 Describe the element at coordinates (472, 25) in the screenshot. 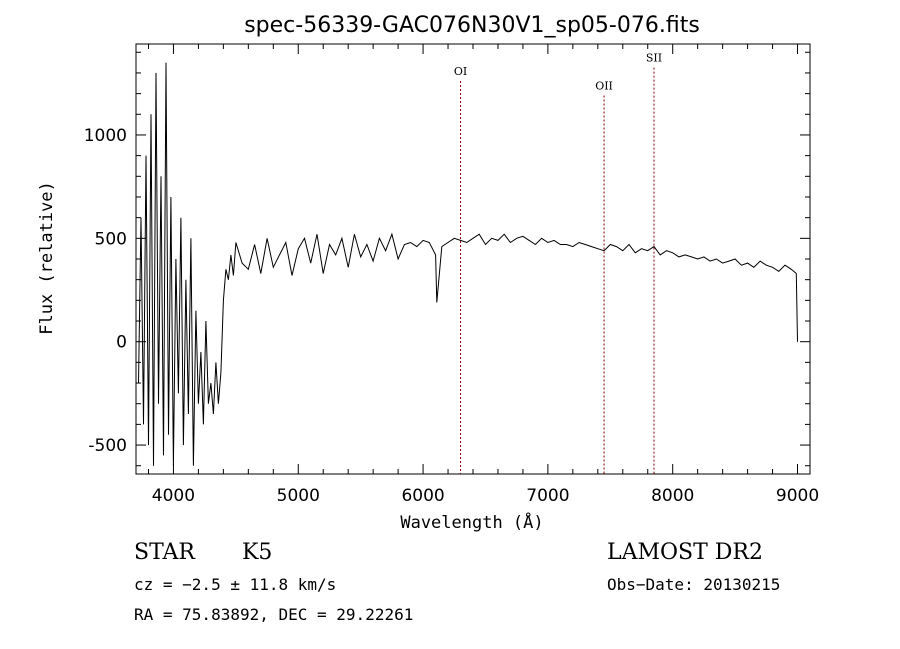

I see `chart-title: spec-56339-GAC076N30V1_sp05-076.fits` at that location.